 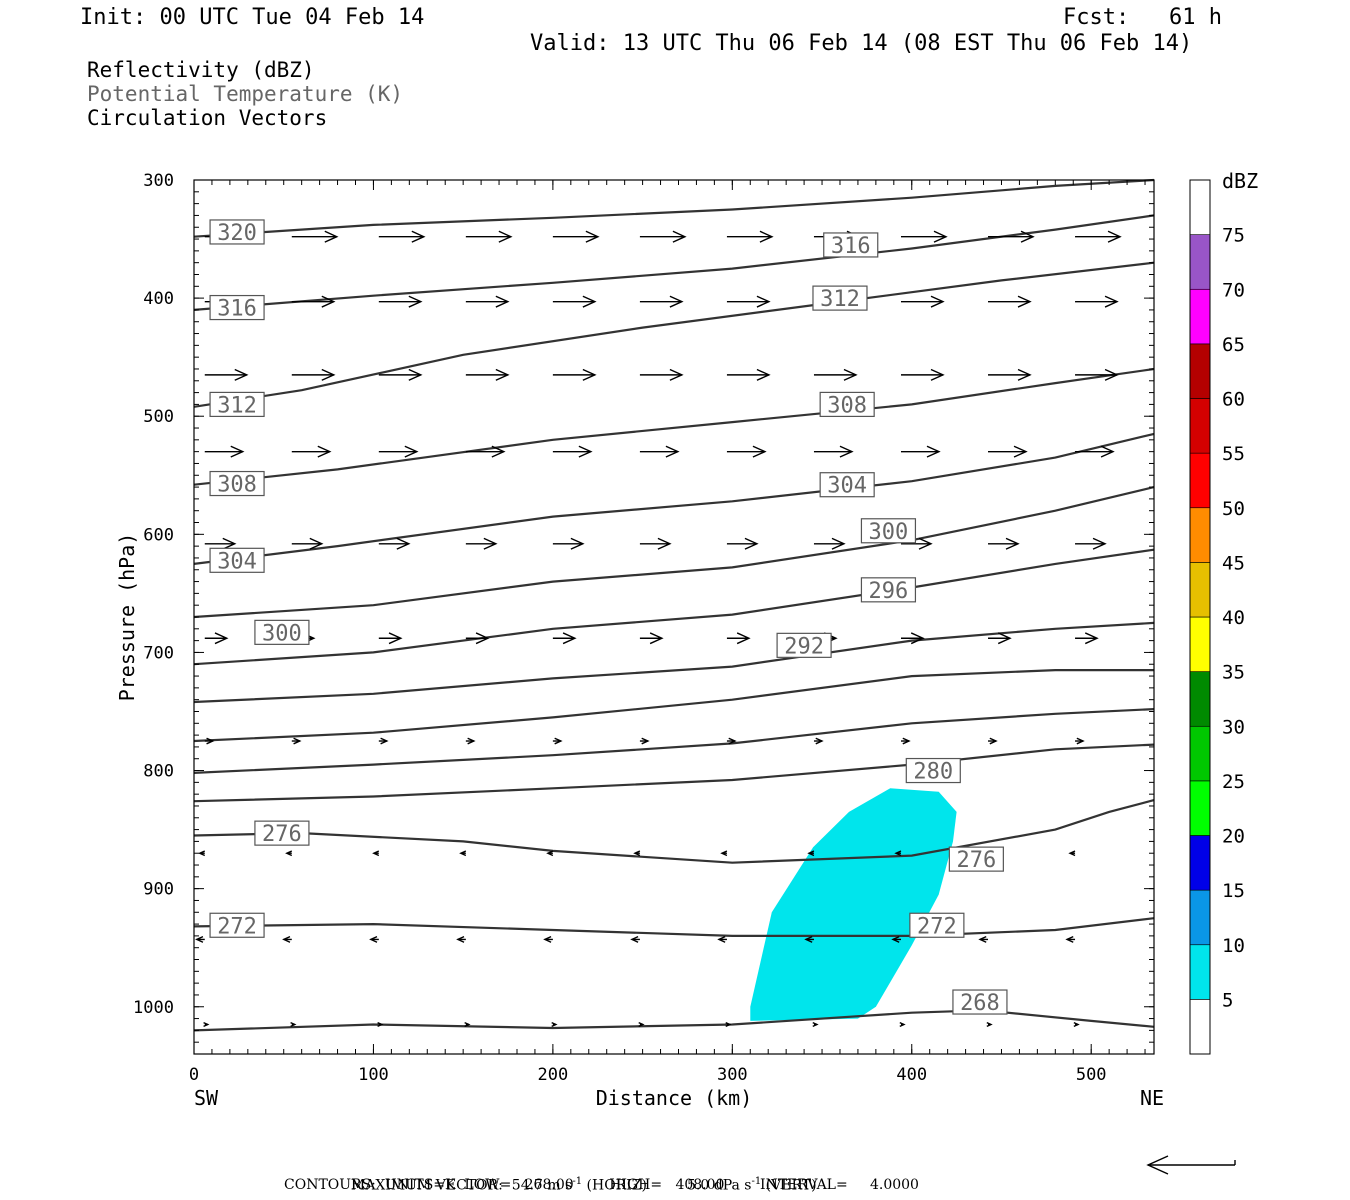 What do you see at coordinates (674, 1098) in the screenshot?
I see `x-axis-label: Distance (km)` at bounding box center [674, 1098].